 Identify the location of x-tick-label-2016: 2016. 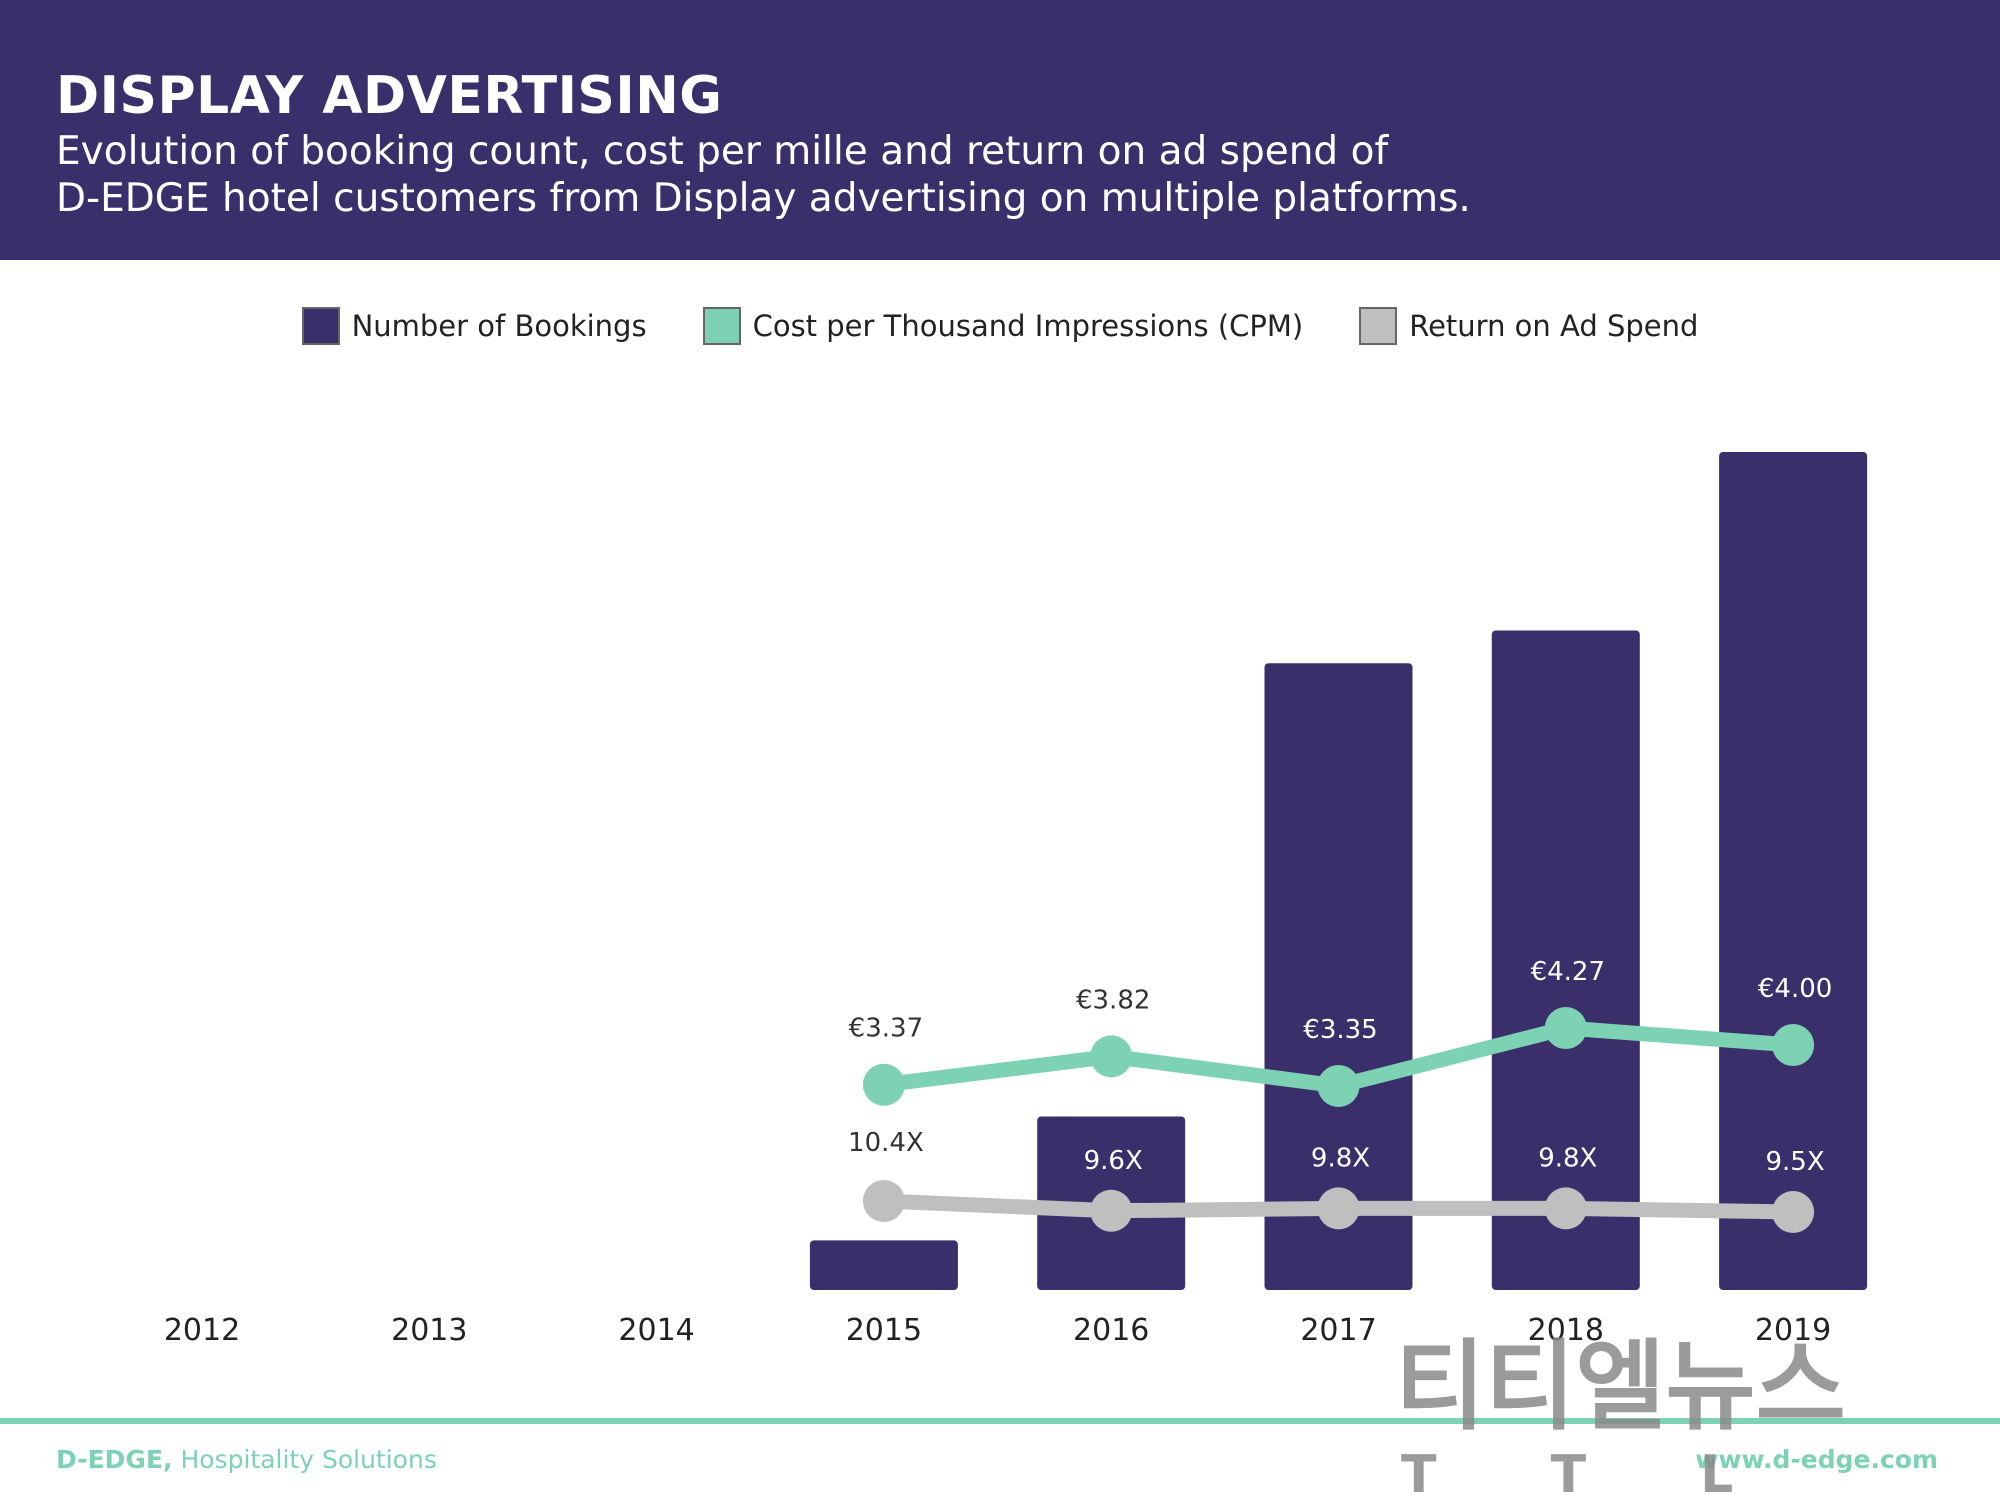
(1111, 1330).